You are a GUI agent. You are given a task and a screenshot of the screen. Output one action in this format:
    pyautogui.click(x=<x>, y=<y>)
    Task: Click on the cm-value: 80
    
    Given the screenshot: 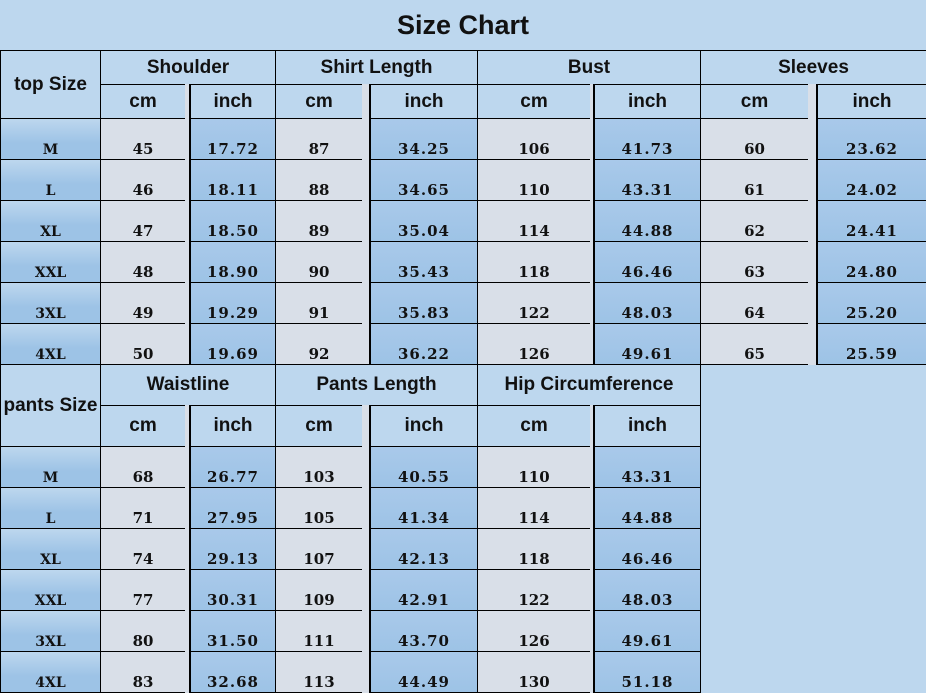 What is the action you would take?
    pyautogui.click(x=143, y=631)
    